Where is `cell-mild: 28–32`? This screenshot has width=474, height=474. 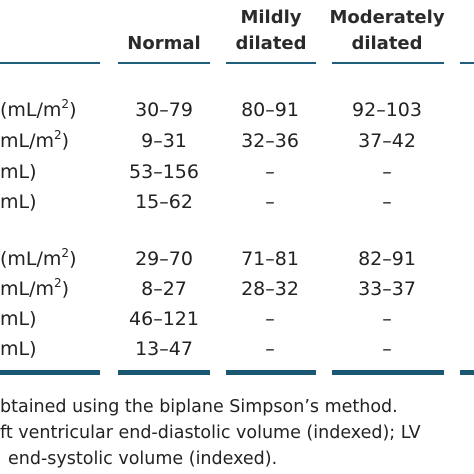
cell-mild: 28–32 is located at coordinates (270, 289).